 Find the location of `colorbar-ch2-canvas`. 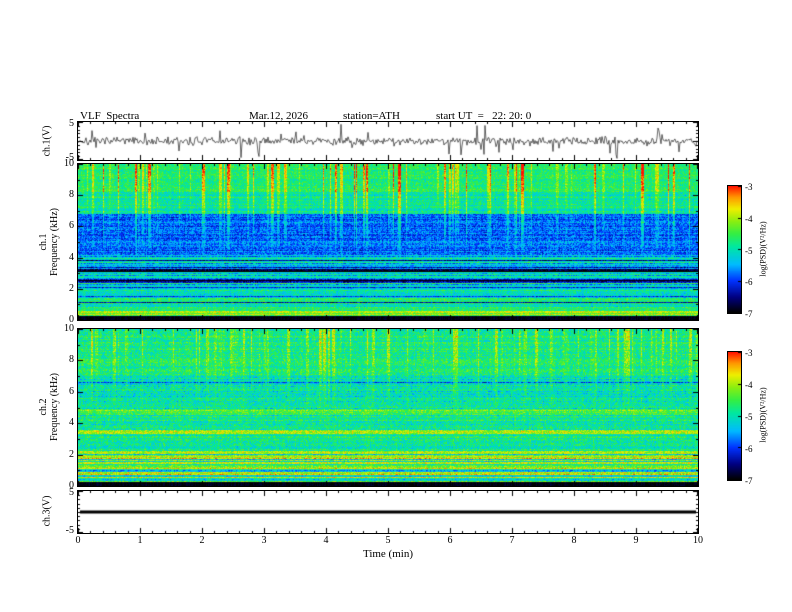

colorbar-ch2-canvas is located at coordinates (734, 416).